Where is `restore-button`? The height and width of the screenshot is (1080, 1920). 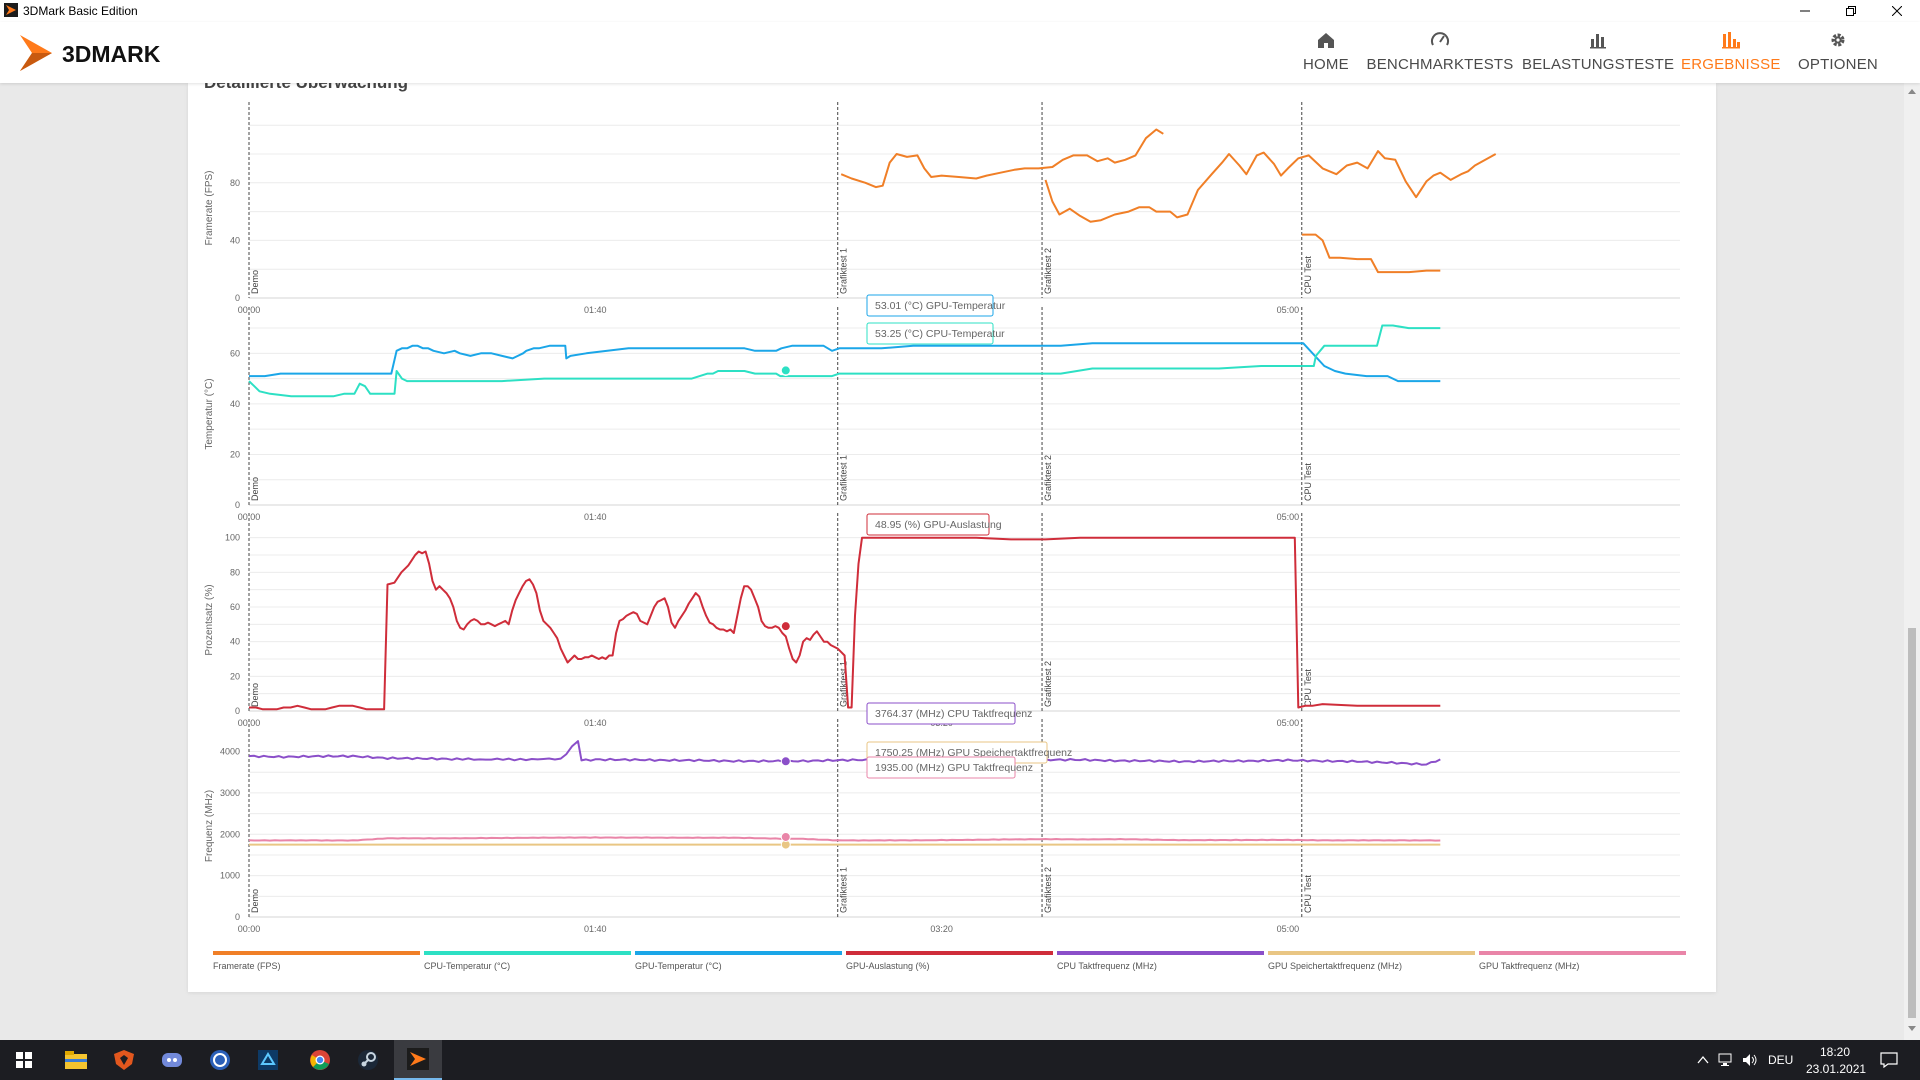 restore-button is located at coordinates (1851, 11).